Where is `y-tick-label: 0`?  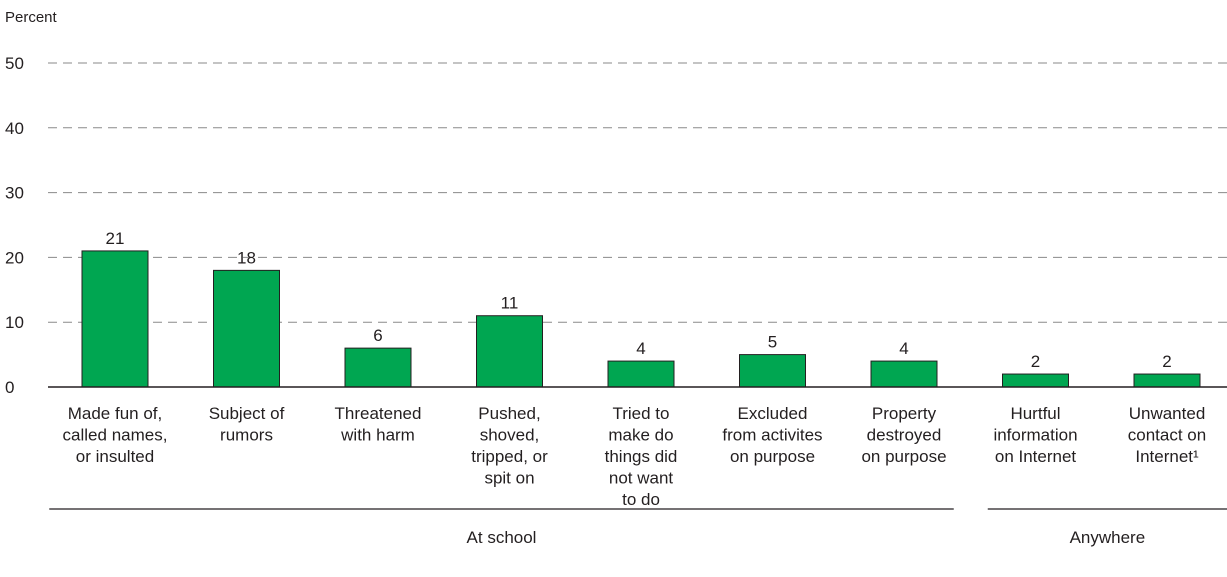
y-tick-label: 0 is located at coordinates (9, 387).